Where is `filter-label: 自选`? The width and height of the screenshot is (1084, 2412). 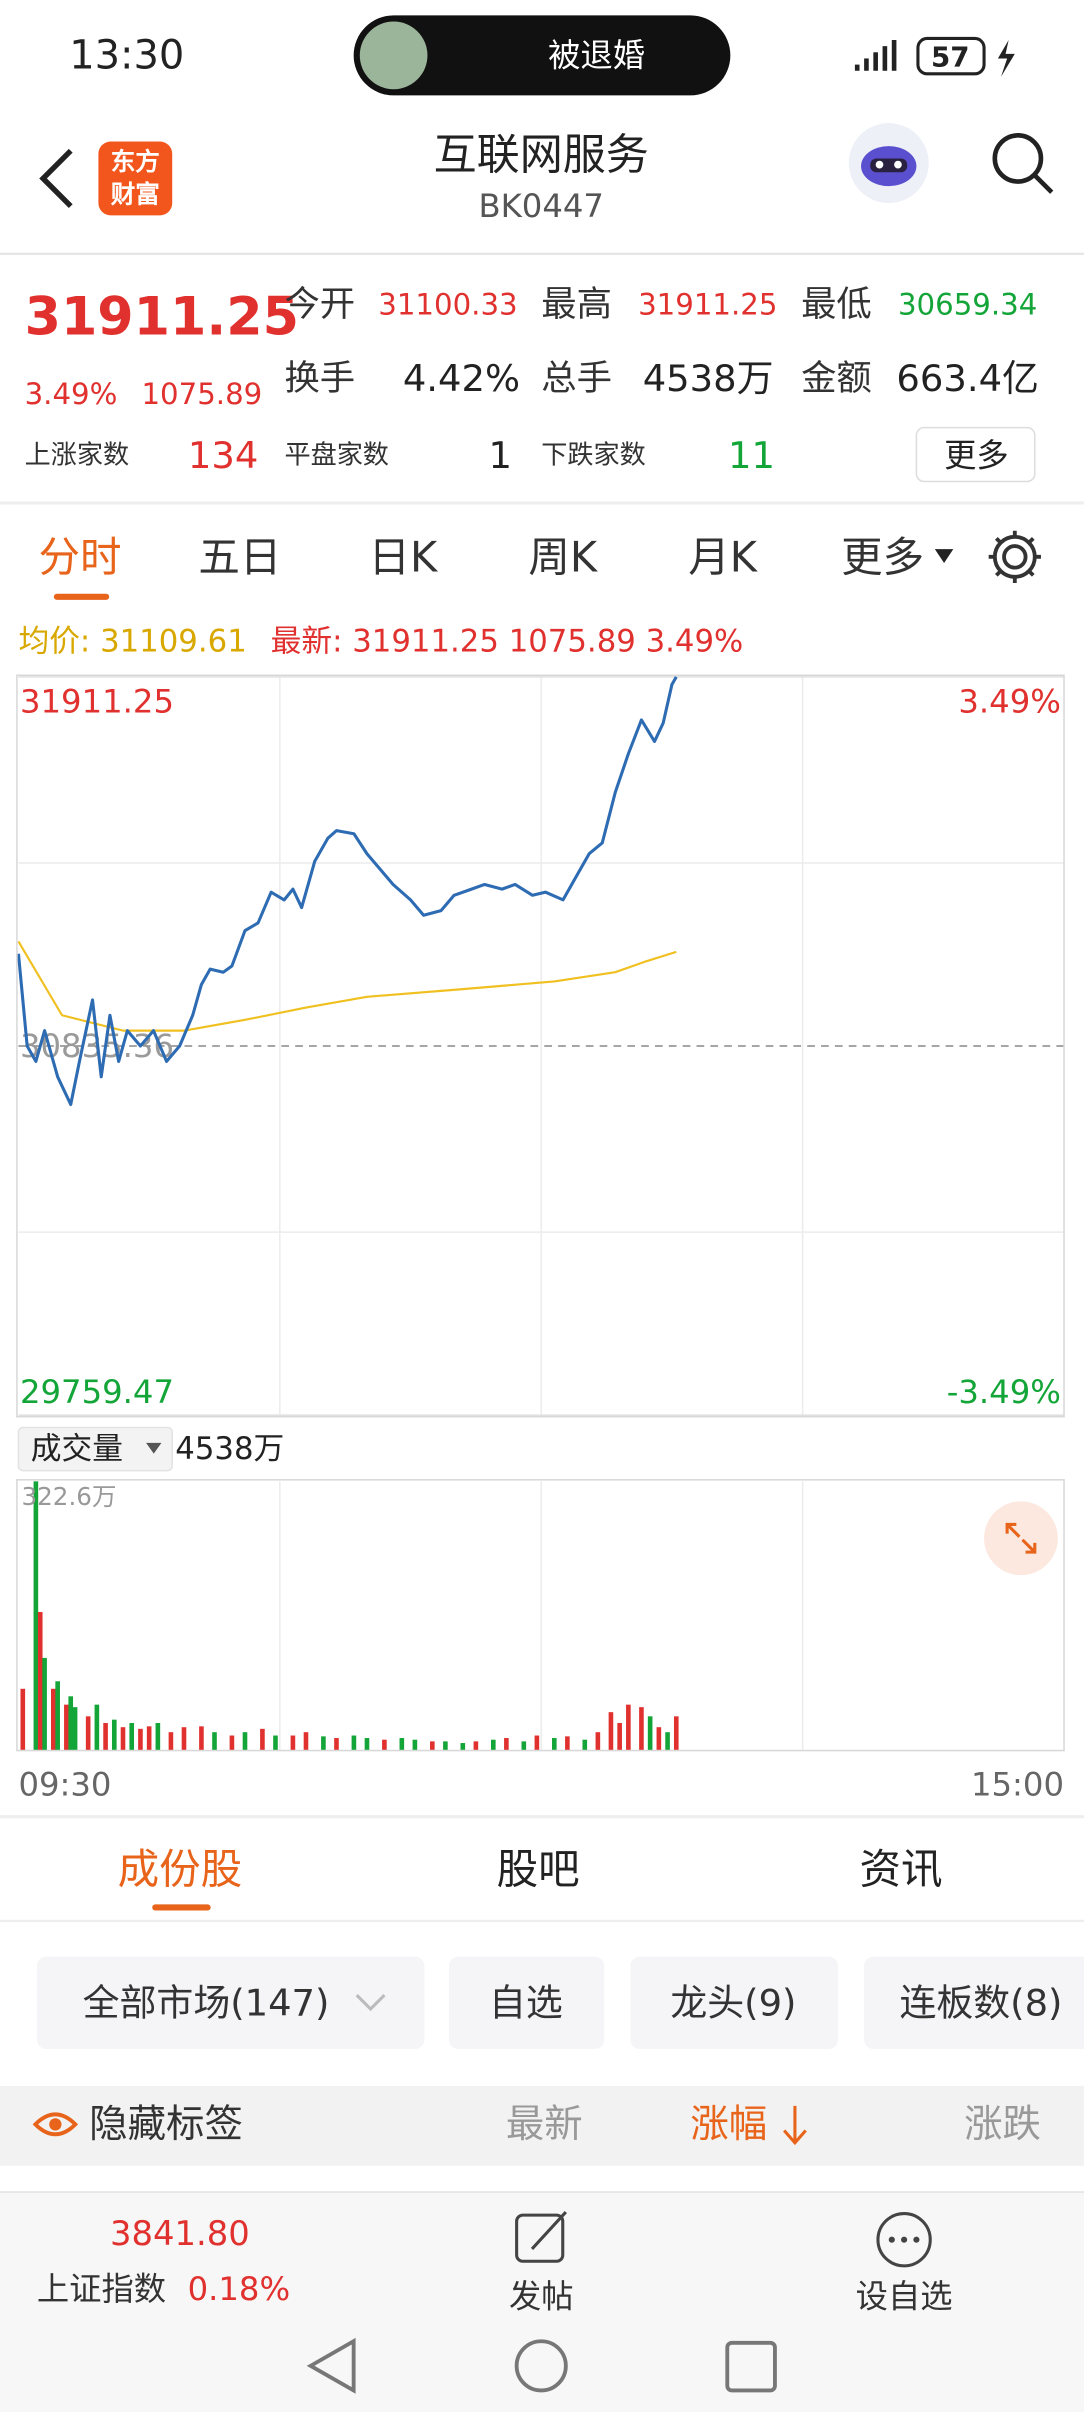 filter-label: 自选 is located at coordinates (526, 2002).